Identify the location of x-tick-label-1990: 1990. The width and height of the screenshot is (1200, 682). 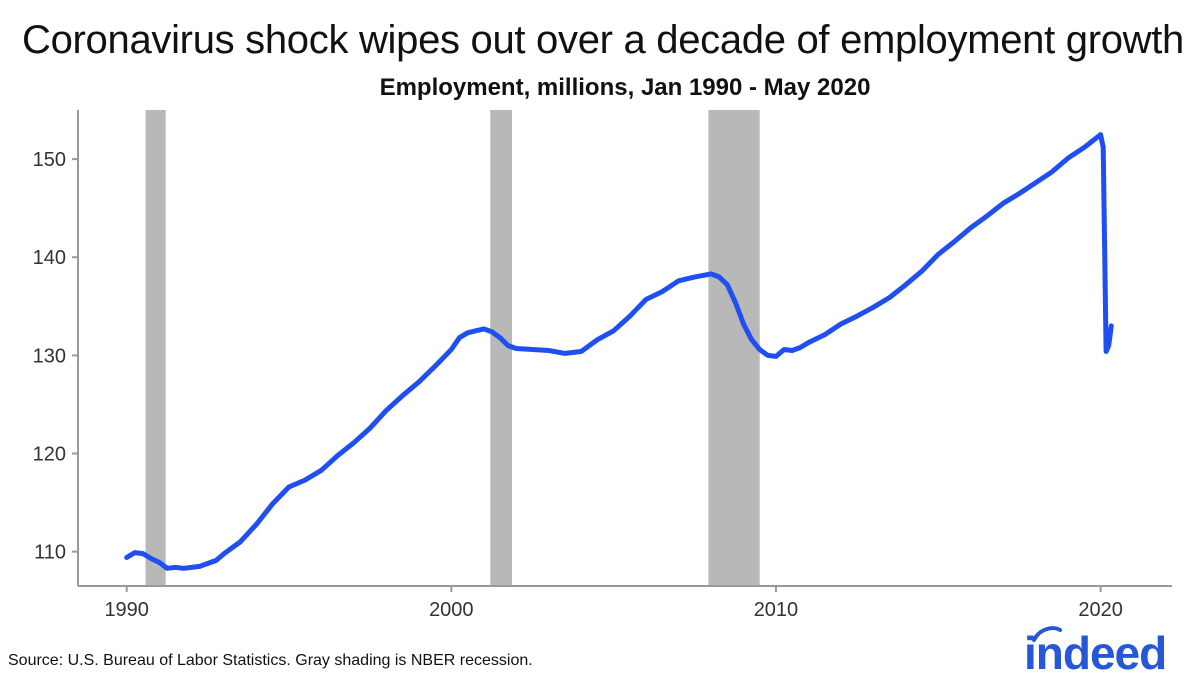
(126, 610).